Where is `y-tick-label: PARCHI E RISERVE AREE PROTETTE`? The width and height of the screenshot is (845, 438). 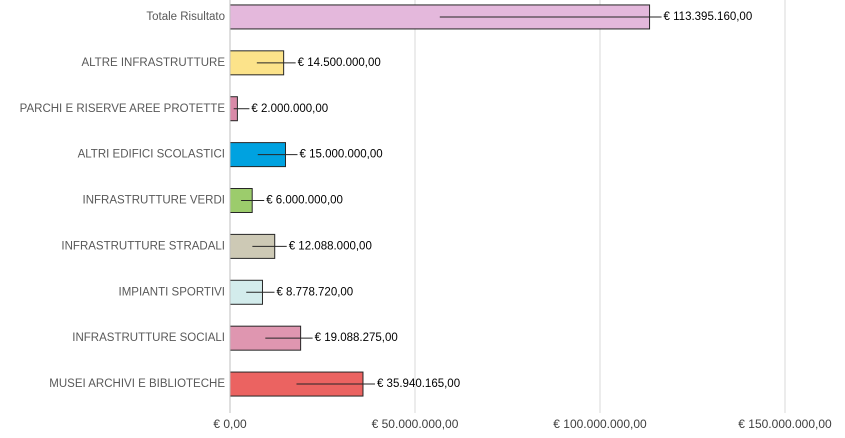
y-tick-label: PARCHI E RISERVE AREE PROTETTE is located at coordinates (123, 109).